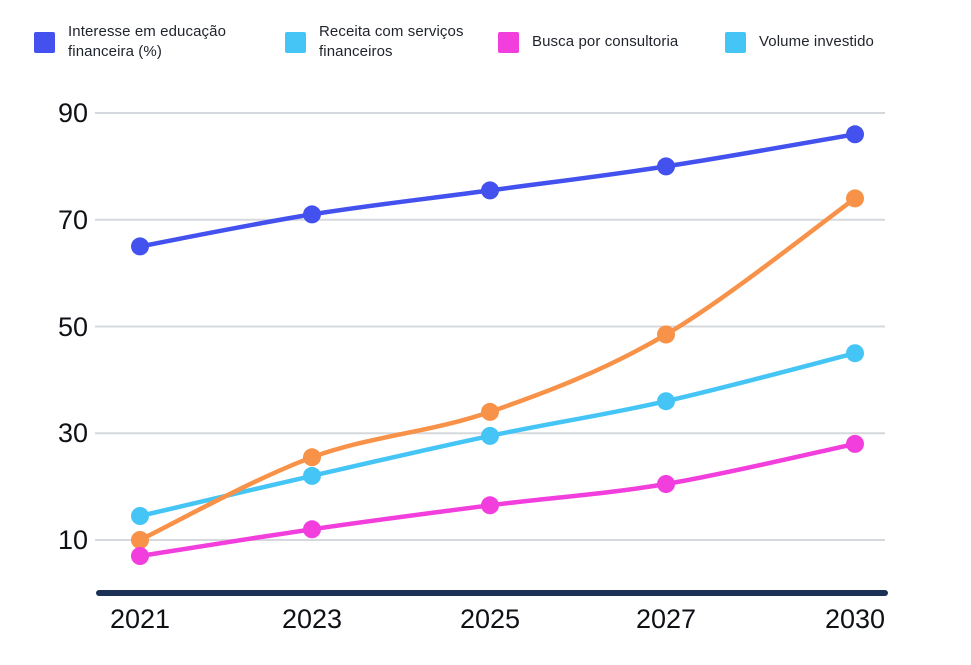 The height and width of the screenshot is (665, 971). What do you see at coordinates (72, 433) in the screenshot?
I see `y-tick-label: 30` at bounding box center [72, 433].